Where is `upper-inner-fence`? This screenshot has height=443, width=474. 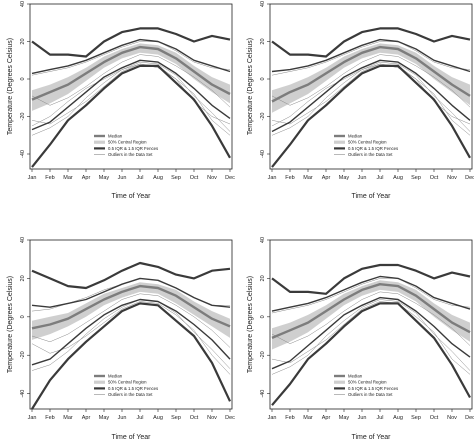
upper-inner-fence is located at coordinates (371, 293).